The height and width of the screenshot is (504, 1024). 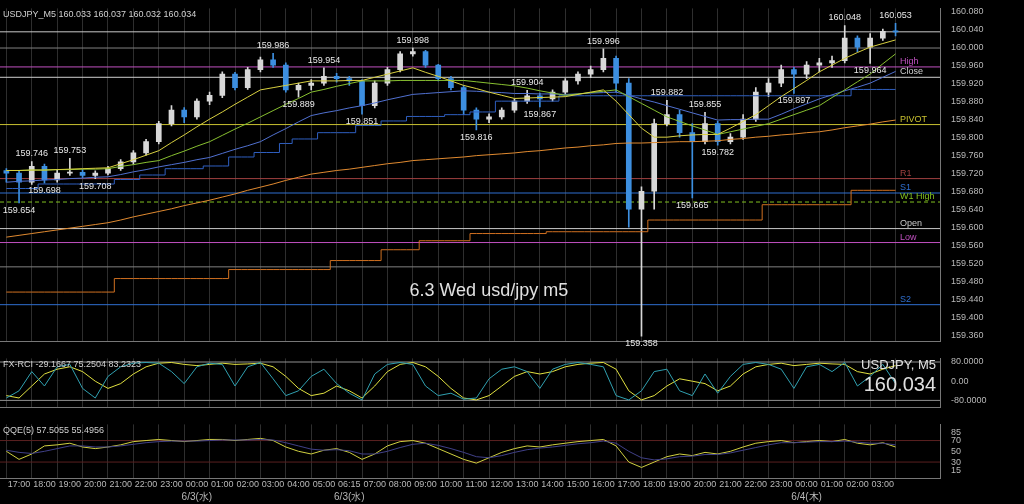 I want to click on y-tick-label: 15, so click(x=956, y=469).